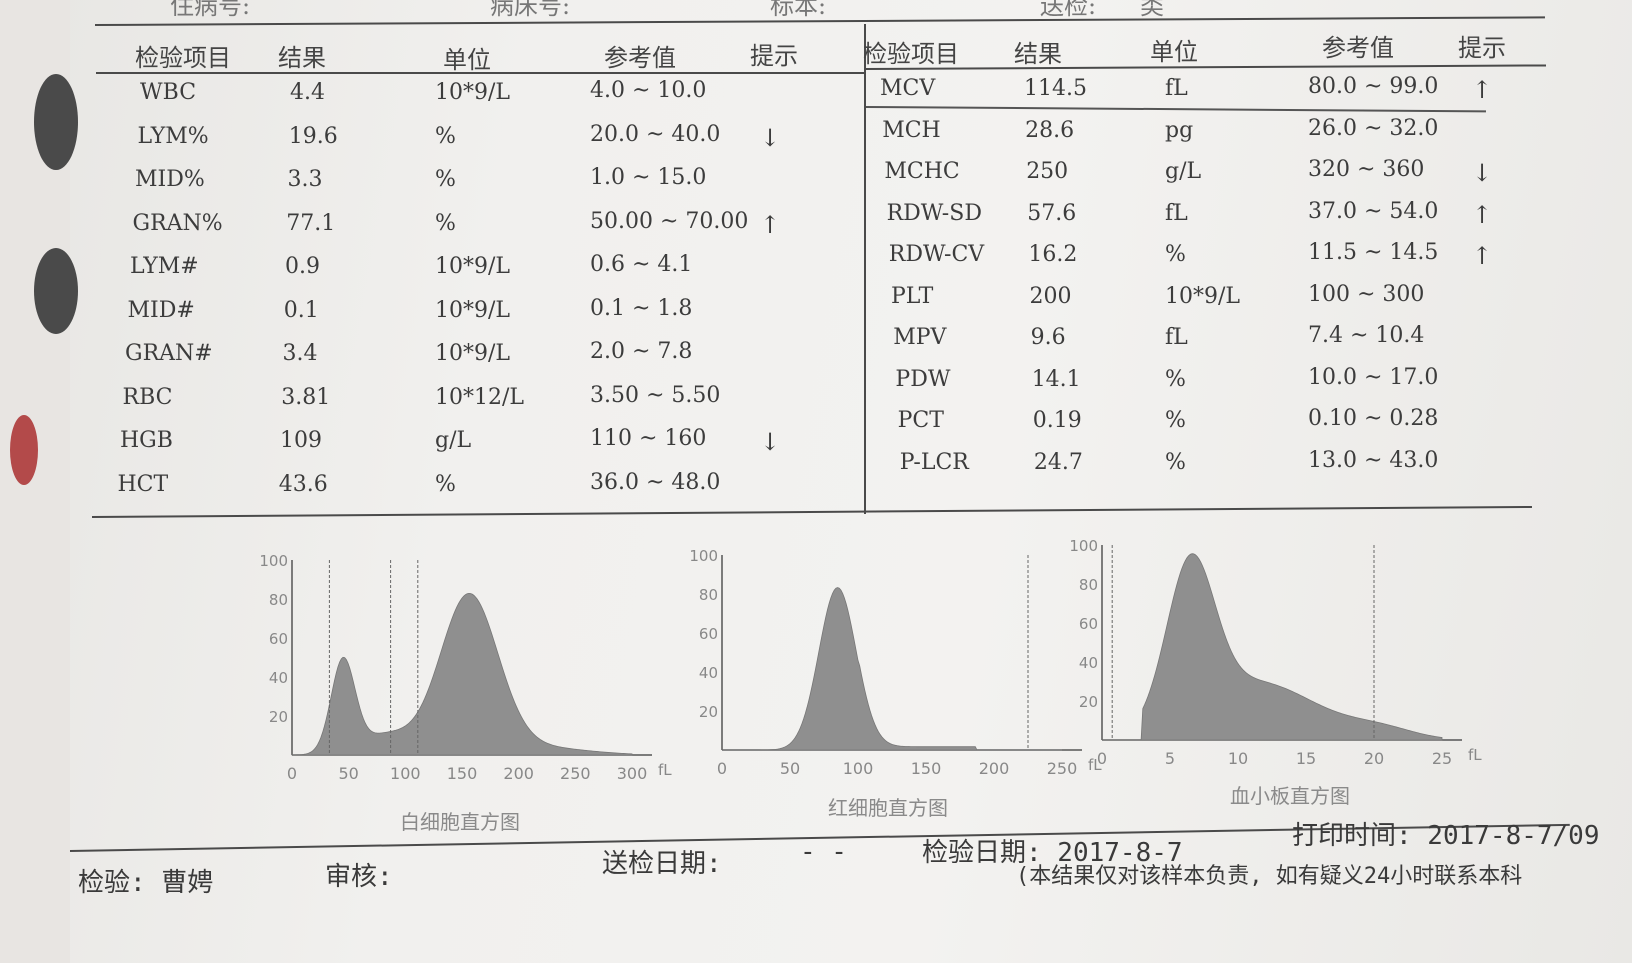 The width and height of the screenshot is (1632, 963). I want to click on right-row-unit: g/L, so click(1183, 171).